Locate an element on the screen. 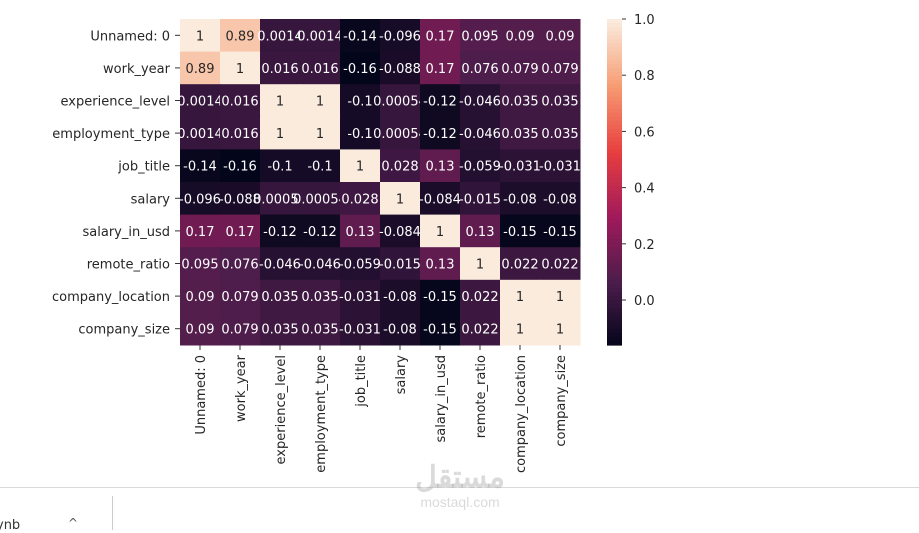 The width and height of the screenshot is (919, 533). cell-annotation: 0.00054 is located at coordinates (400, 134).